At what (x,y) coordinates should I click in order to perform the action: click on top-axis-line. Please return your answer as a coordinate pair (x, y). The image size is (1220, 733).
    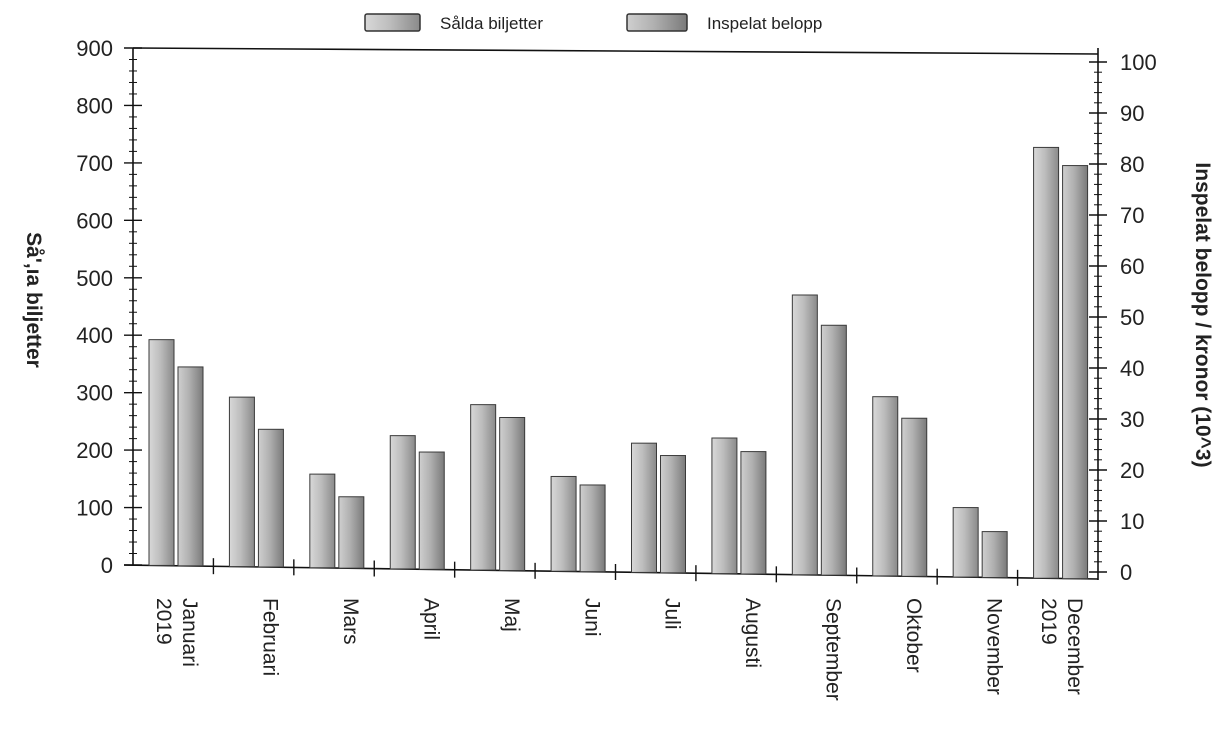
    Looking at the image, I should click on (615, 51).